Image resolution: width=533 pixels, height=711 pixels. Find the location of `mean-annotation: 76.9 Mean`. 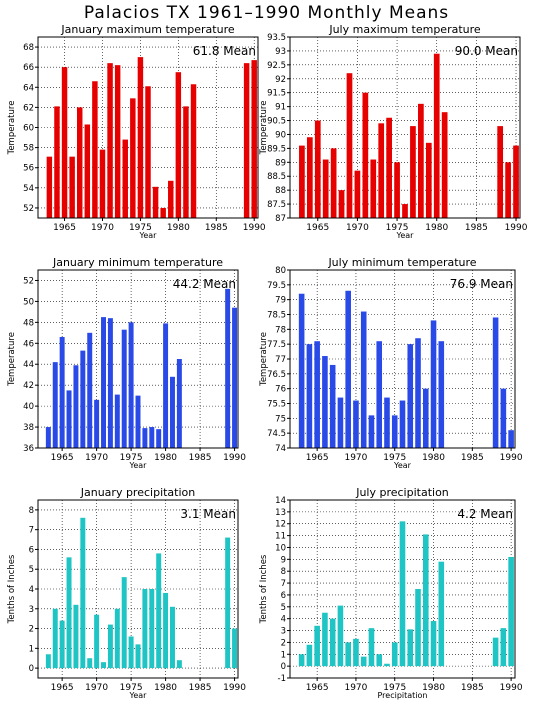

mean-annotation: 76.9 Mean is located at coordinates (481, 284).